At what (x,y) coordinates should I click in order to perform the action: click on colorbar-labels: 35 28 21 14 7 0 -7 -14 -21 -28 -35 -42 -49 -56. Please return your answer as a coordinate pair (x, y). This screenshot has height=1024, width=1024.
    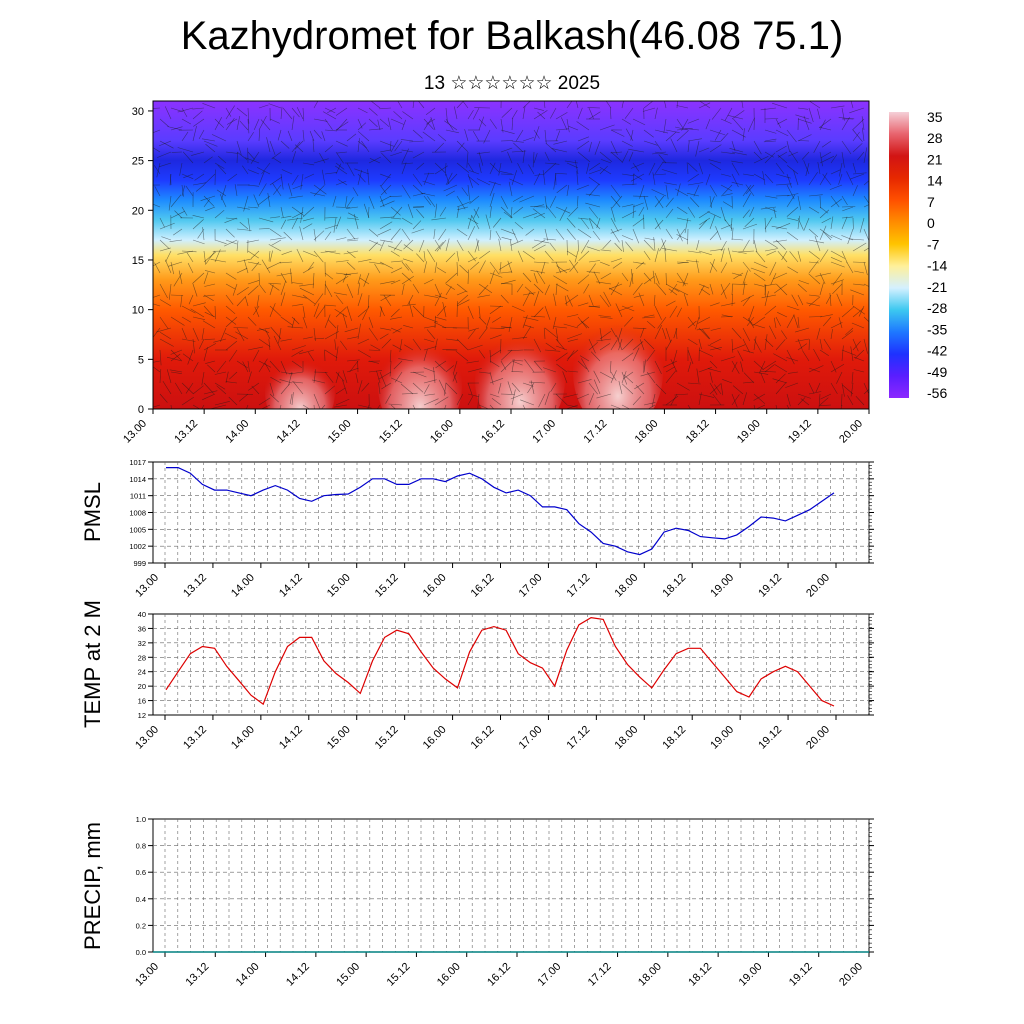
    Looking at the image, I should click on (937, 255).